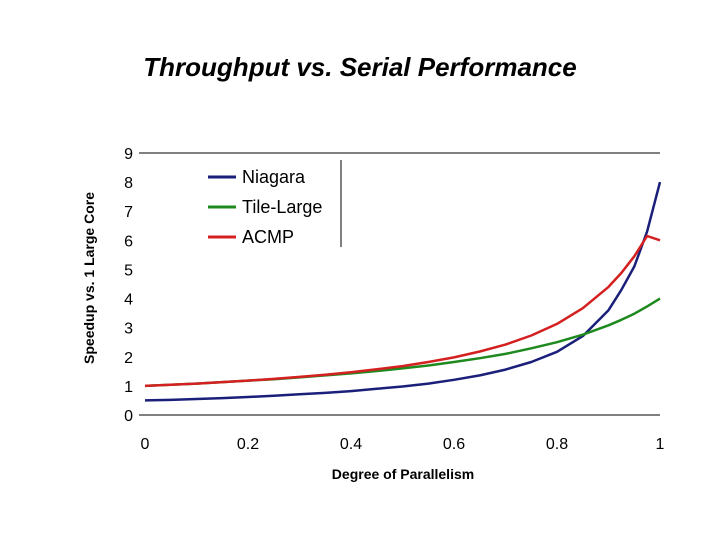 Image resolution: width=720 pixels, height=540 pixels. Describe the element at coordinates (351, 444) in the screenshot. I see `x-tick-label: 0.4` at that location.